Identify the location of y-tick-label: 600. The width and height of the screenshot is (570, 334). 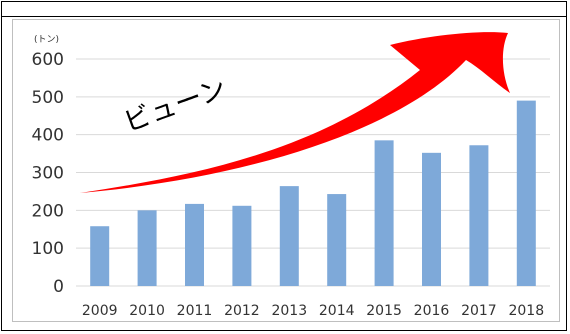
(48, 60).